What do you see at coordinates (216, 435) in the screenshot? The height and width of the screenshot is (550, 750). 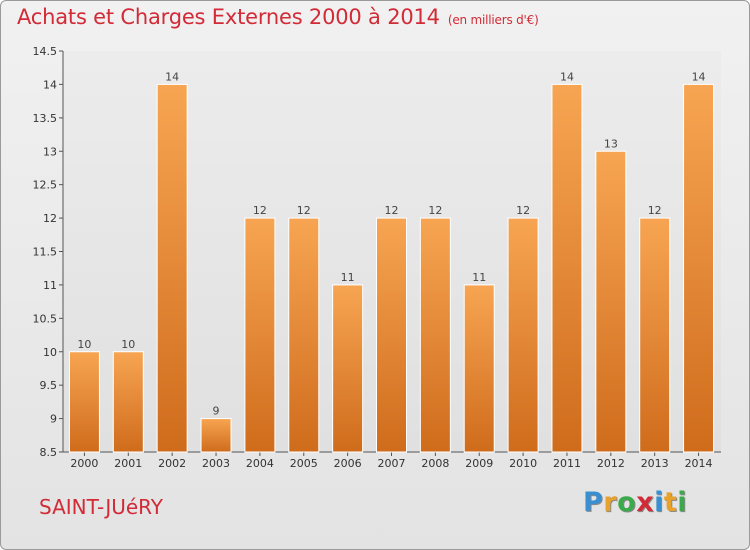 I see `bar-2003` at bounding box center [216, 435].